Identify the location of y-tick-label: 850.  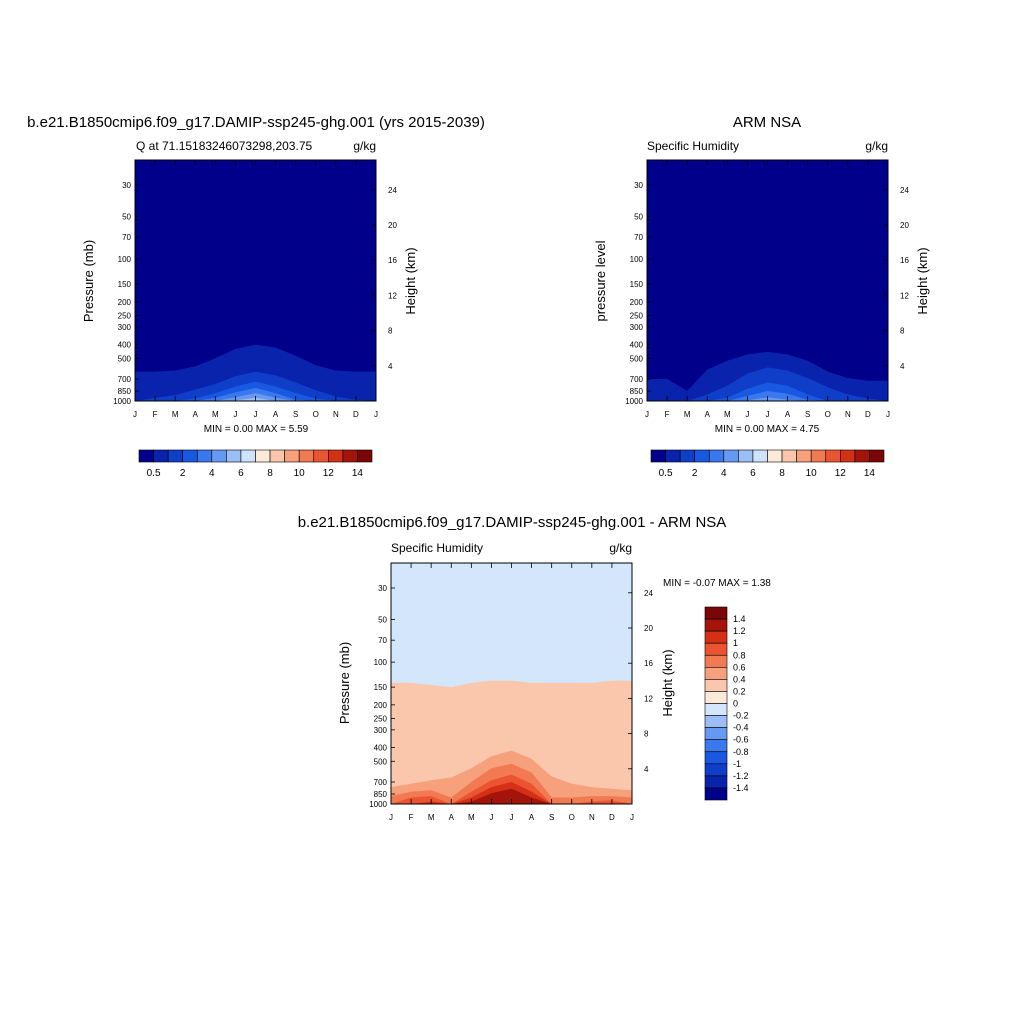
(381, 794).